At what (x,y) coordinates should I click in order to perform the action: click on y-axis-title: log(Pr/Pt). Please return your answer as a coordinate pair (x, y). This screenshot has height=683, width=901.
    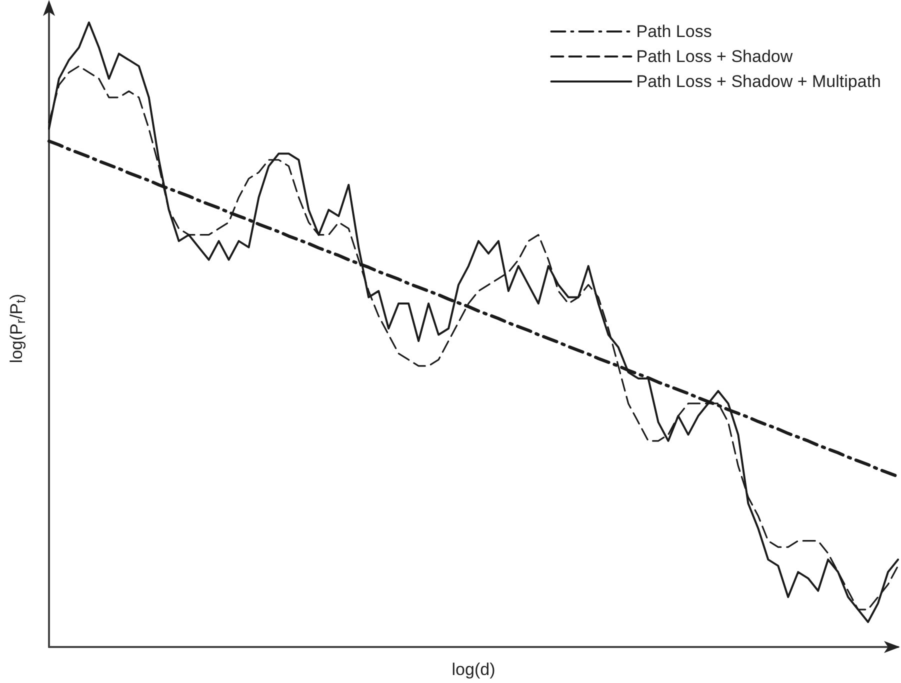
    Looking at the image, I should click on (17, 329).